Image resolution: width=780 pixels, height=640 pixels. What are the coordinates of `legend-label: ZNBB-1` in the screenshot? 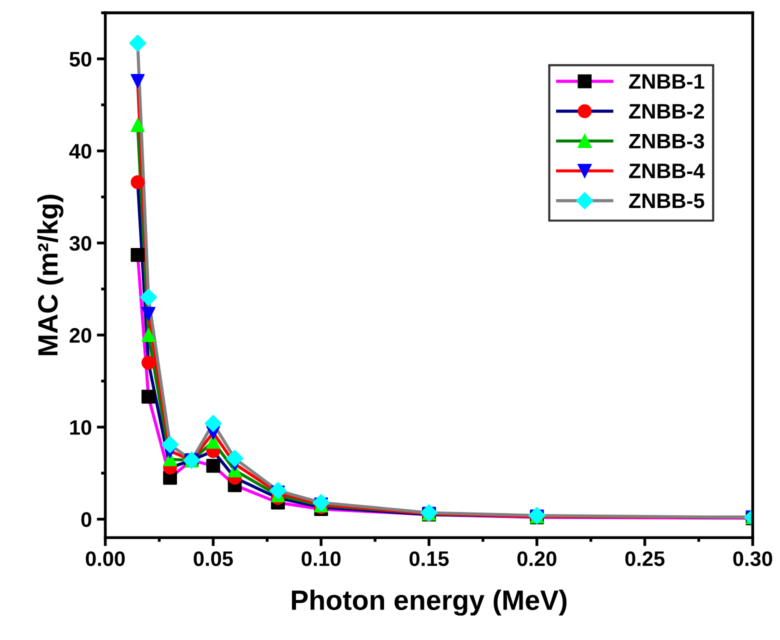 It's located at (666, 81).